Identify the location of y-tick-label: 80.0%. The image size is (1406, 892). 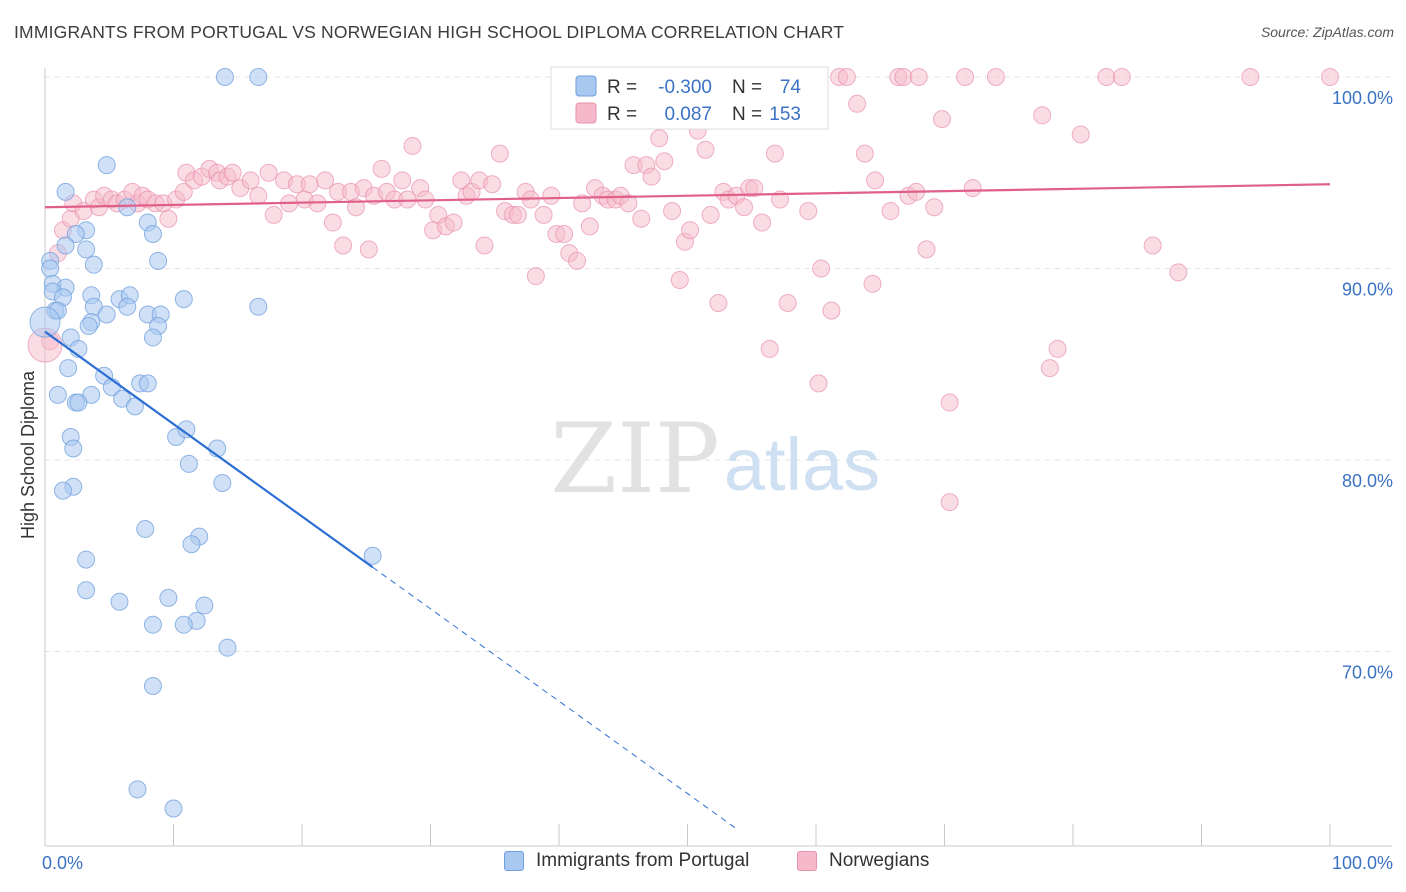
(1367, 481).